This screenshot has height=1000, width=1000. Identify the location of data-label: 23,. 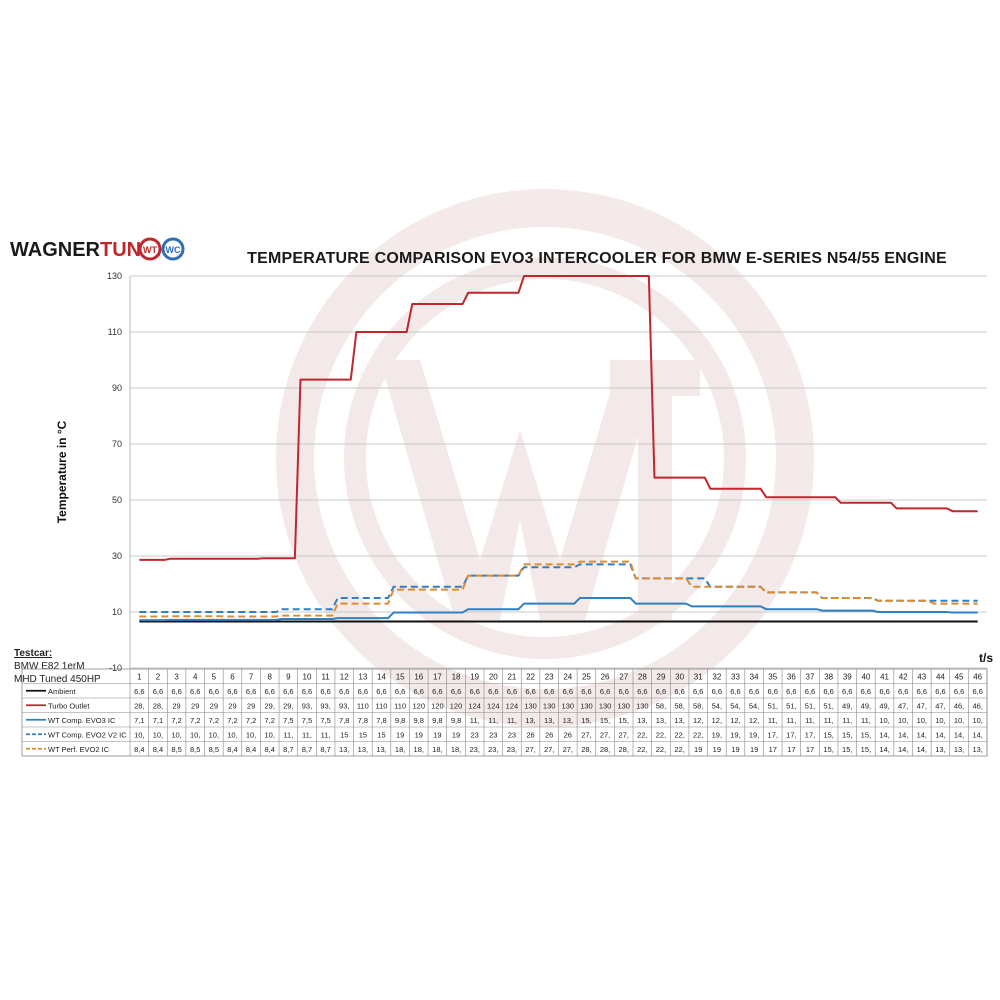
(474, 749).